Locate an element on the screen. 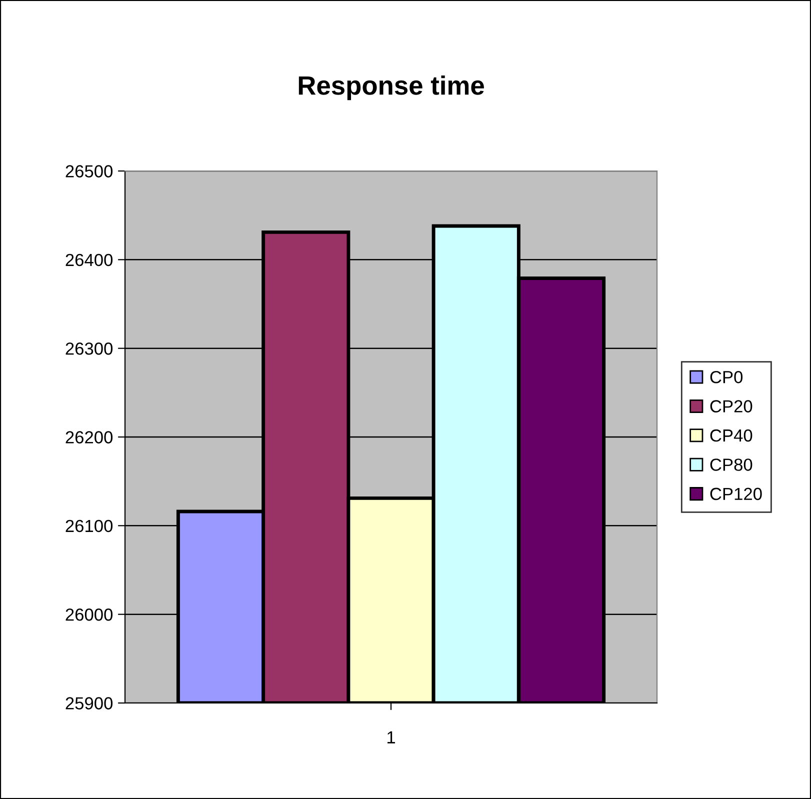 Image resolution: width=811 pixels, height=799 pixels. y-tick-label: 26000 is located at coordinates (89, 614).